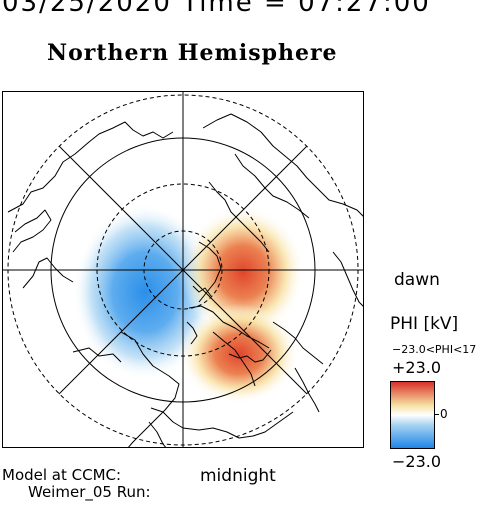 This screenshot has height=508, width=484. What do you see at coordinates (424, 324) in the screenshot?
I see `colorbar-title: PHI [kV]` at bounding box center [424, 324].